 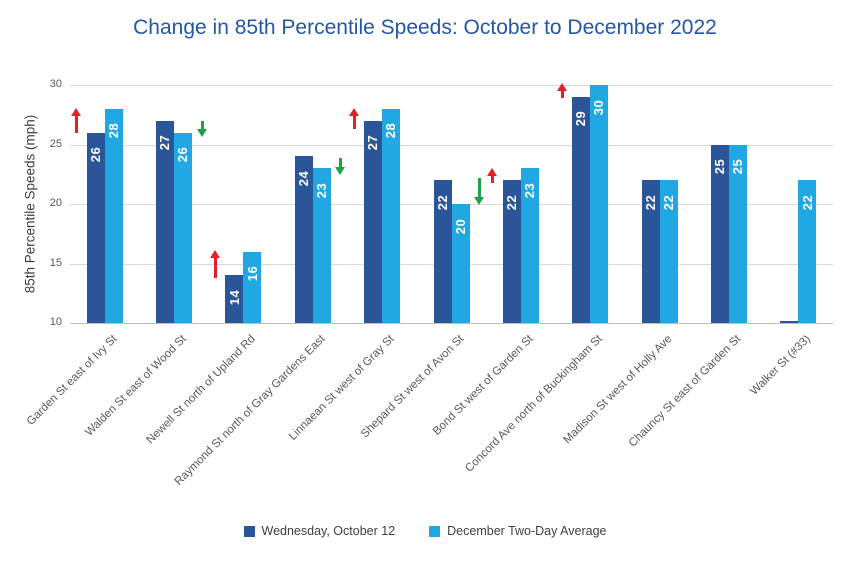 I want to click on bar-value-text: 16, so click(x=252, y=273).